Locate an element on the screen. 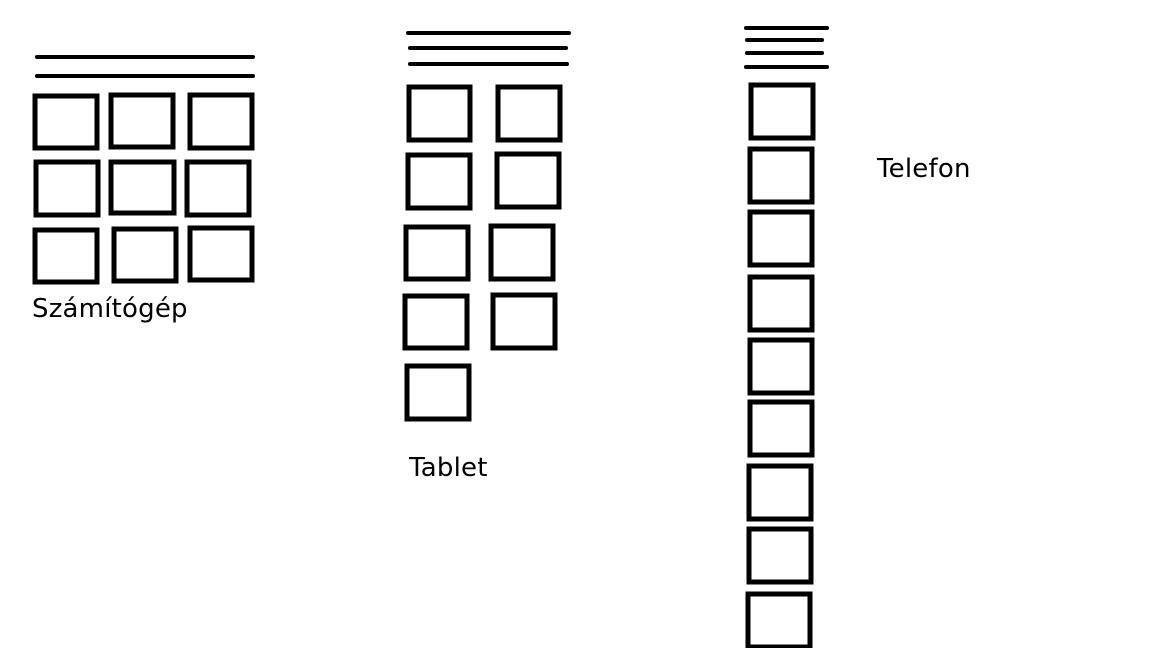  desktop-layout-sketch is located at coordinates (143, 170).